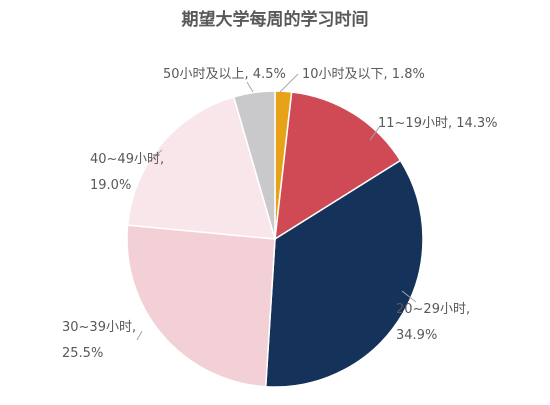 The width and height of the screenshot is (550, 405). What do you see at coordinates (438, 123) in the screenshot?
I see `slice-label-2: 11~19小时, 14.3%` at bounding box center [438, 123].